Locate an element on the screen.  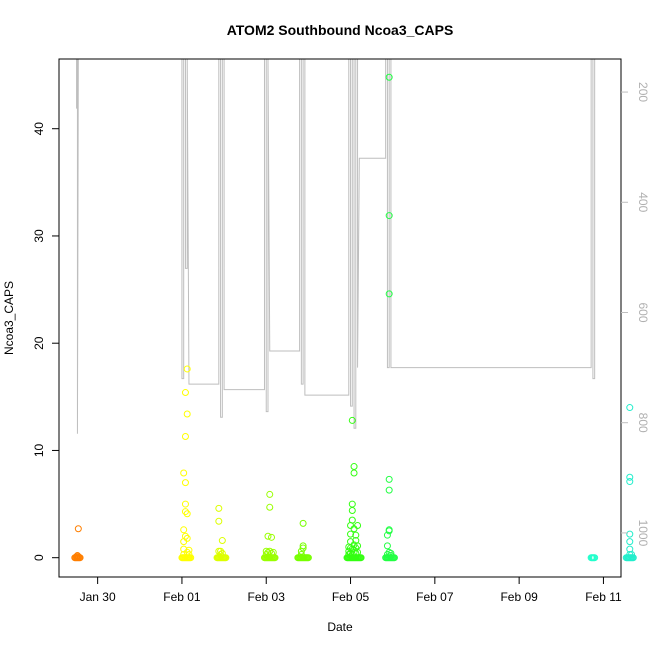
x-tick-label: Jan 30 is located at coordinates (98, 597).